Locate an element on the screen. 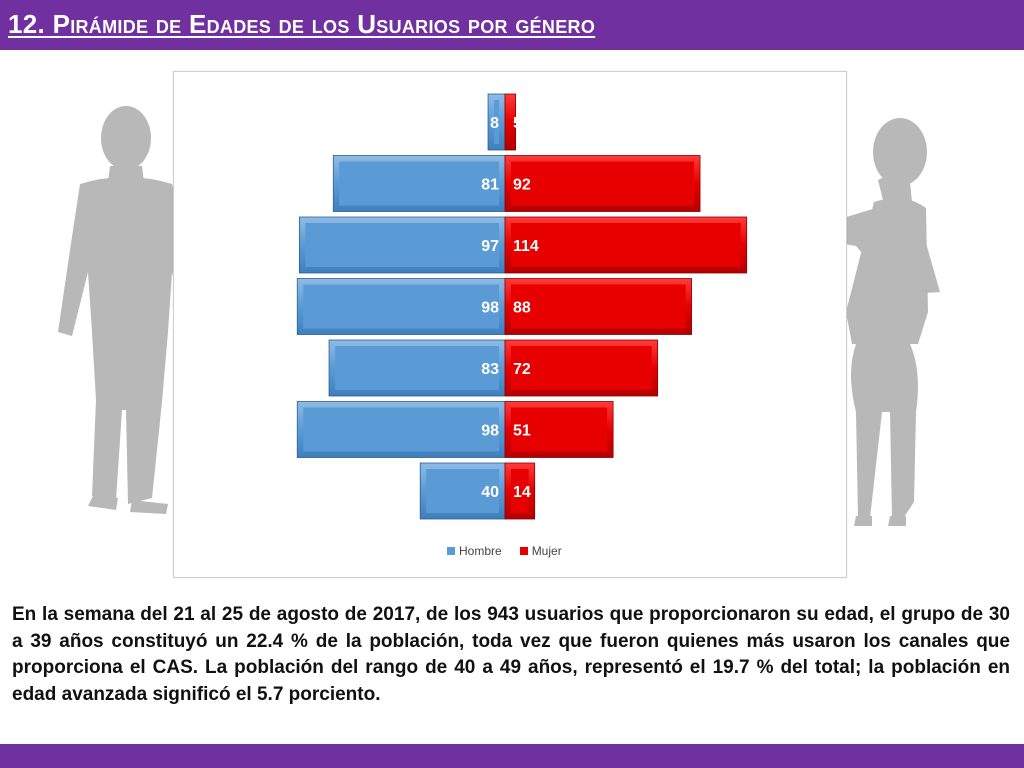 The image size is (1024, 768). legend-label-hombre: Hombre is located at coordinates (480, 551).